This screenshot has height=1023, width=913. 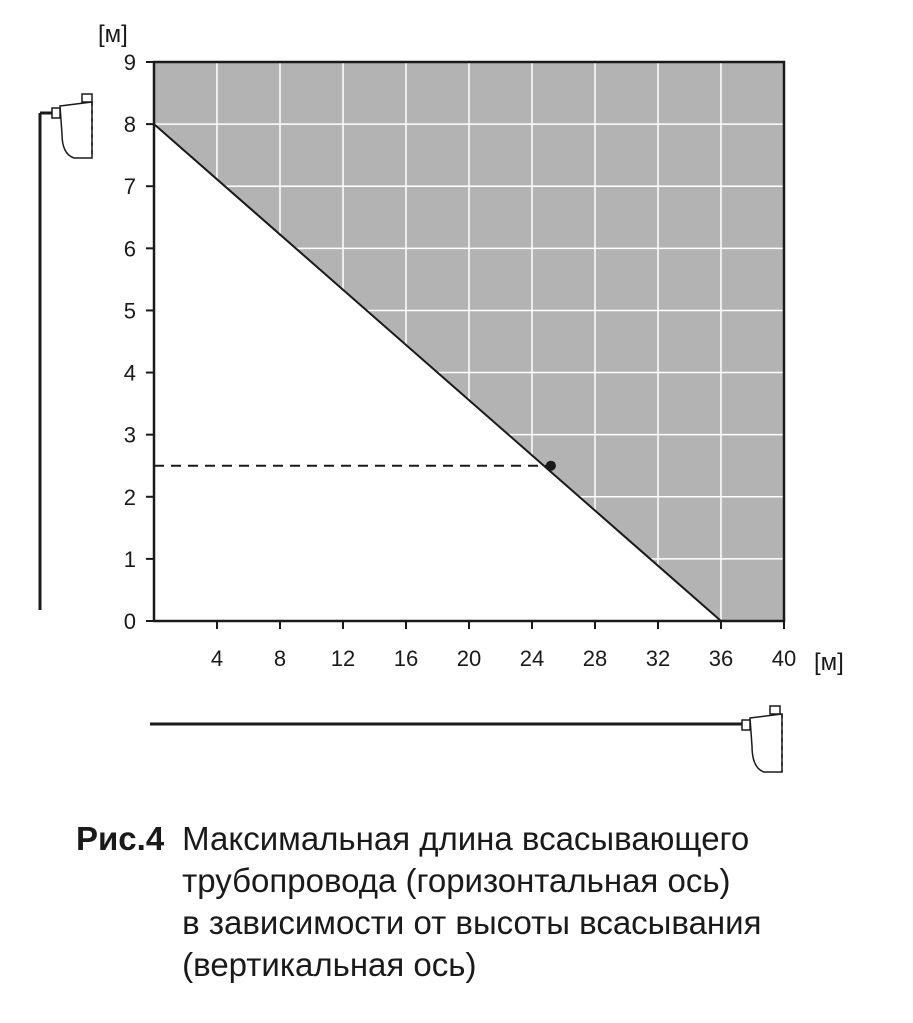 I want to click on vertical-pipe, so click(x=47, y=360).